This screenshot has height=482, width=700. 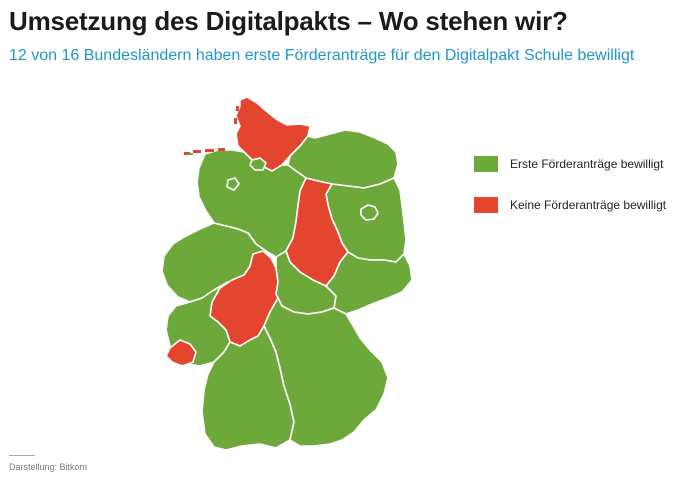 I want to click on state-sachsen, so click(x=369, y=283).